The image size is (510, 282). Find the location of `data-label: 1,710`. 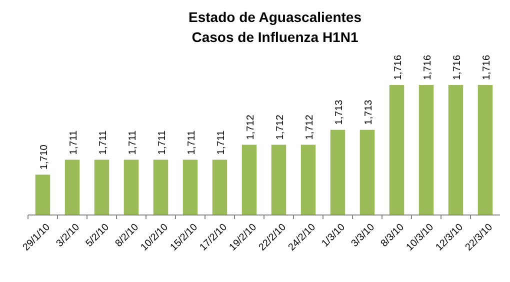

data-label: 1,710 is located at coordinates (44, 157).